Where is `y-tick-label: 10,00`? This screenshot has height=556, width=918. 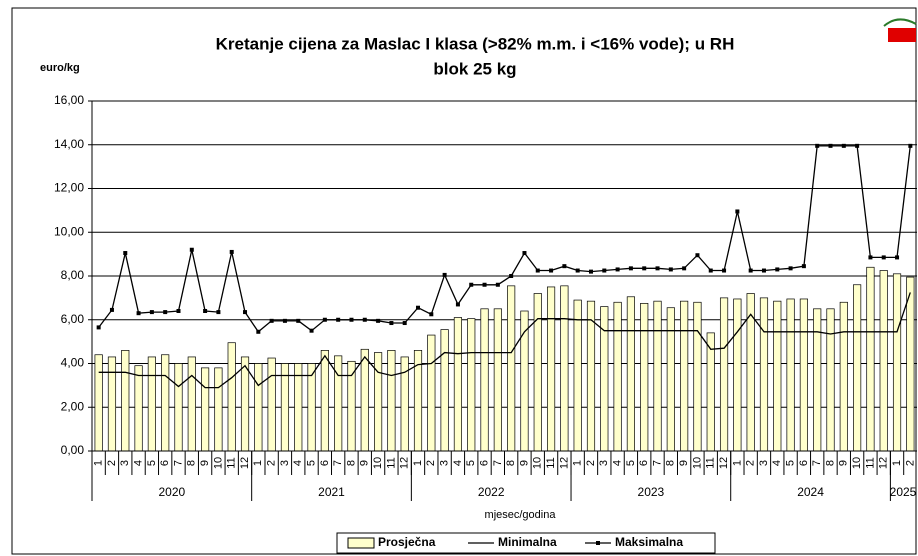
y-tick-label: 10,00 is located at coordinates (69, 231).